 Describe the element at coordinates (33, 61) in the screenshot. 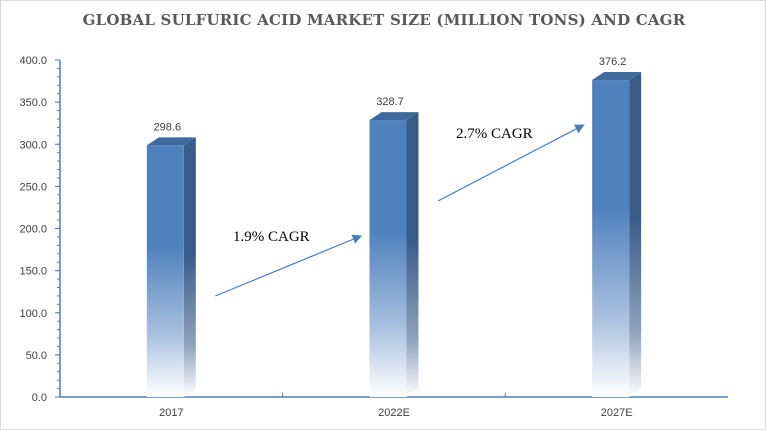

I see `y-tick-label: 400.0` at that location.